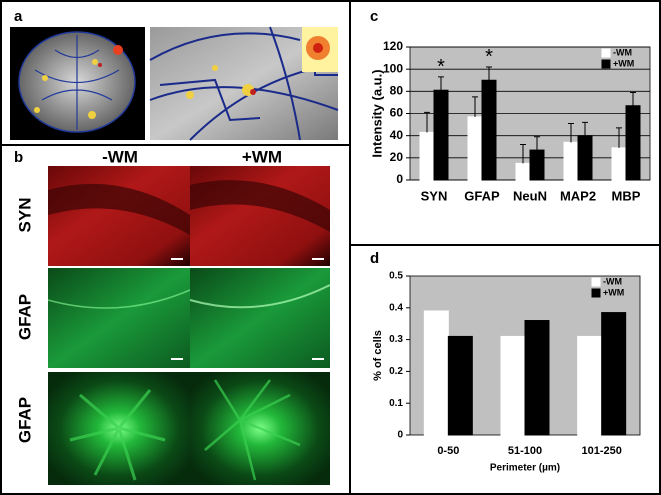 The width and height of the screenshot is (661, 495). Describe the element at coordinates (448, 451) in the screenshot. I see `x-tick-label: 0-50` at that location.